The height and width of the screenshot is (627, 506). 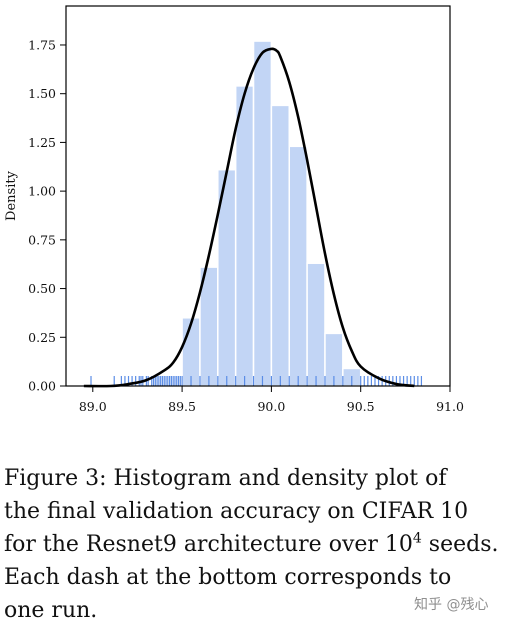 I want to click on caption-text: for the Resnet9 architecture over 10, so click(x=208, y=544).